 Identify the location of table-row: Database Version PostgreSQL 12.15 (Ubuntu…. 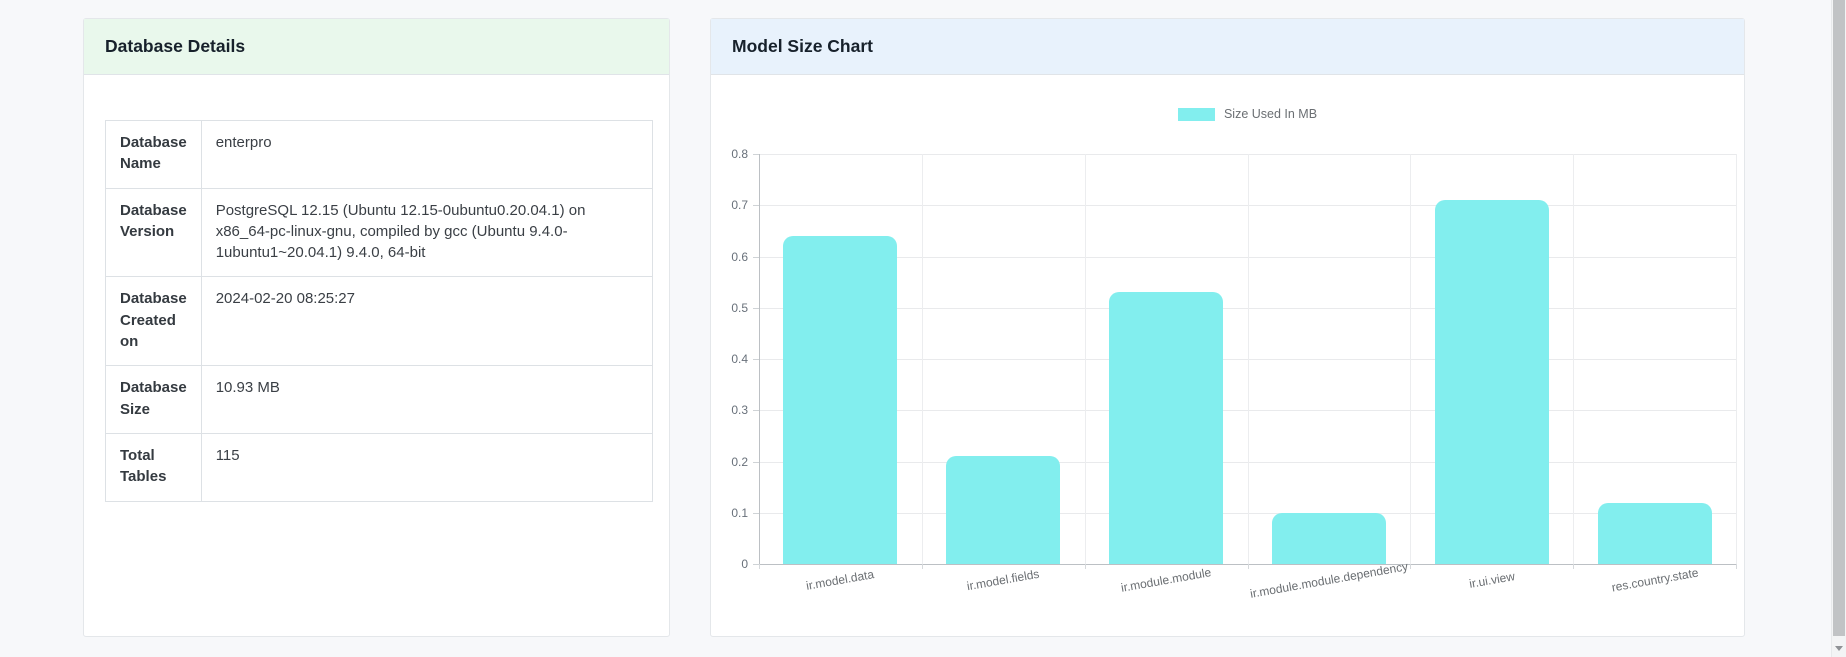
(379, 232).